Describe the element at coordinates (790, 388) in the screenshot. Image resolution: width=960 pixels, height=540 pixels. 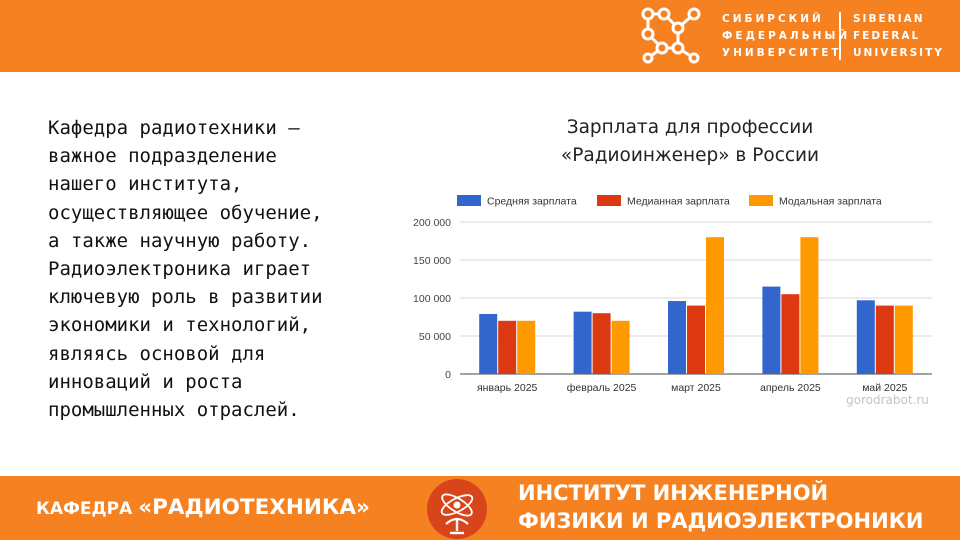
I see `x-tick-label: апрель 2025` at that location.